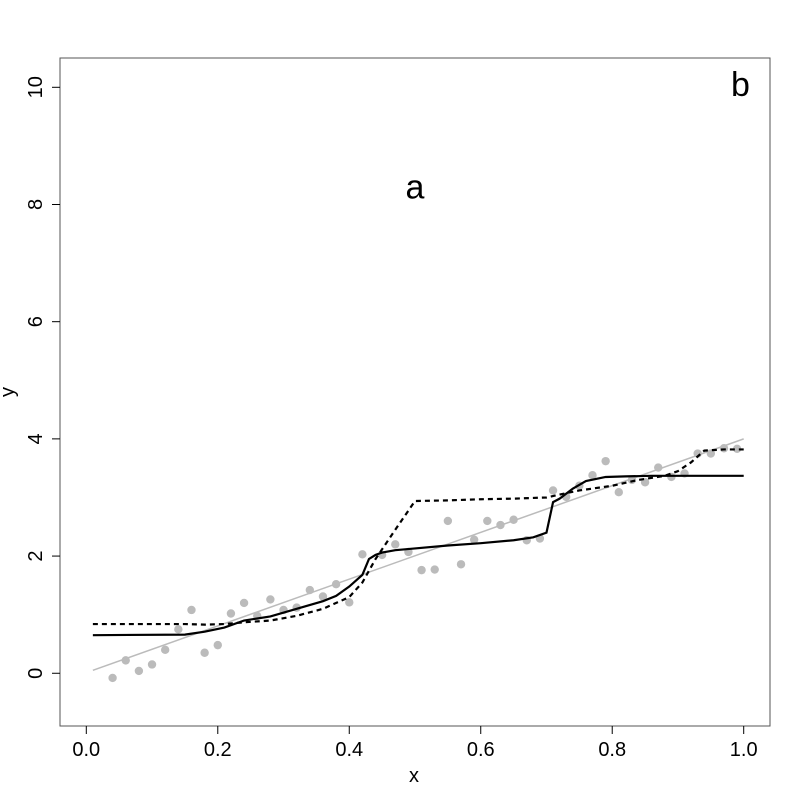  Describe the element at coordinates (349, 750) in the screenshot. I see `x-tick-label: 0.4` at that location.